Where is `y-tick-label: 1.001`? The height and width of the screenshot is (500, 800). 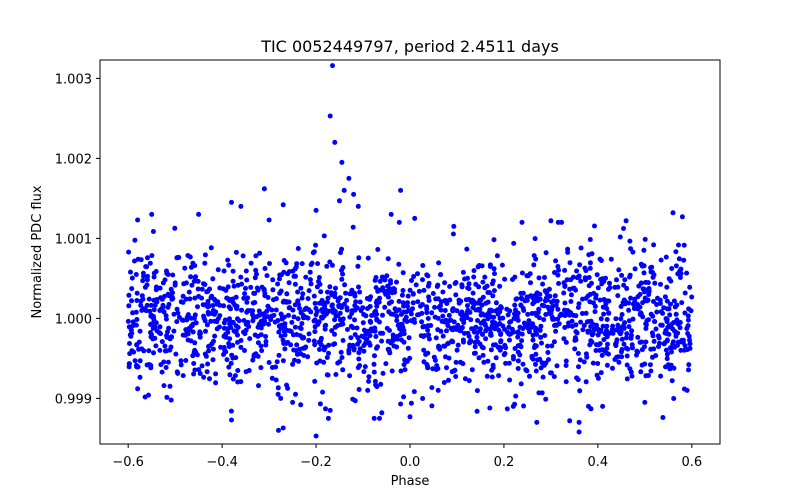 y-tick-label: 1.001 is located at coordinates (73, 239).